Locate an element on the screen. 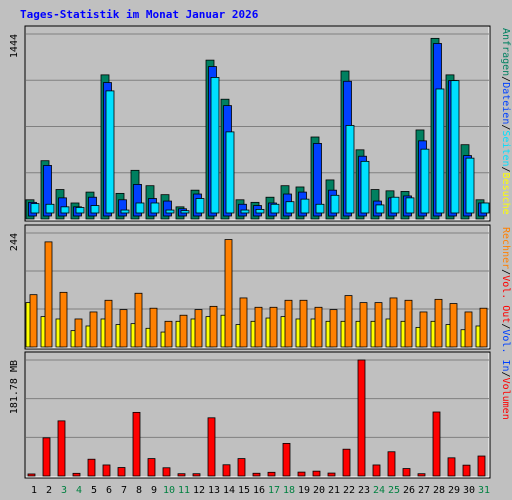  y-max-label: 244 is located at coordinates (14, 242).